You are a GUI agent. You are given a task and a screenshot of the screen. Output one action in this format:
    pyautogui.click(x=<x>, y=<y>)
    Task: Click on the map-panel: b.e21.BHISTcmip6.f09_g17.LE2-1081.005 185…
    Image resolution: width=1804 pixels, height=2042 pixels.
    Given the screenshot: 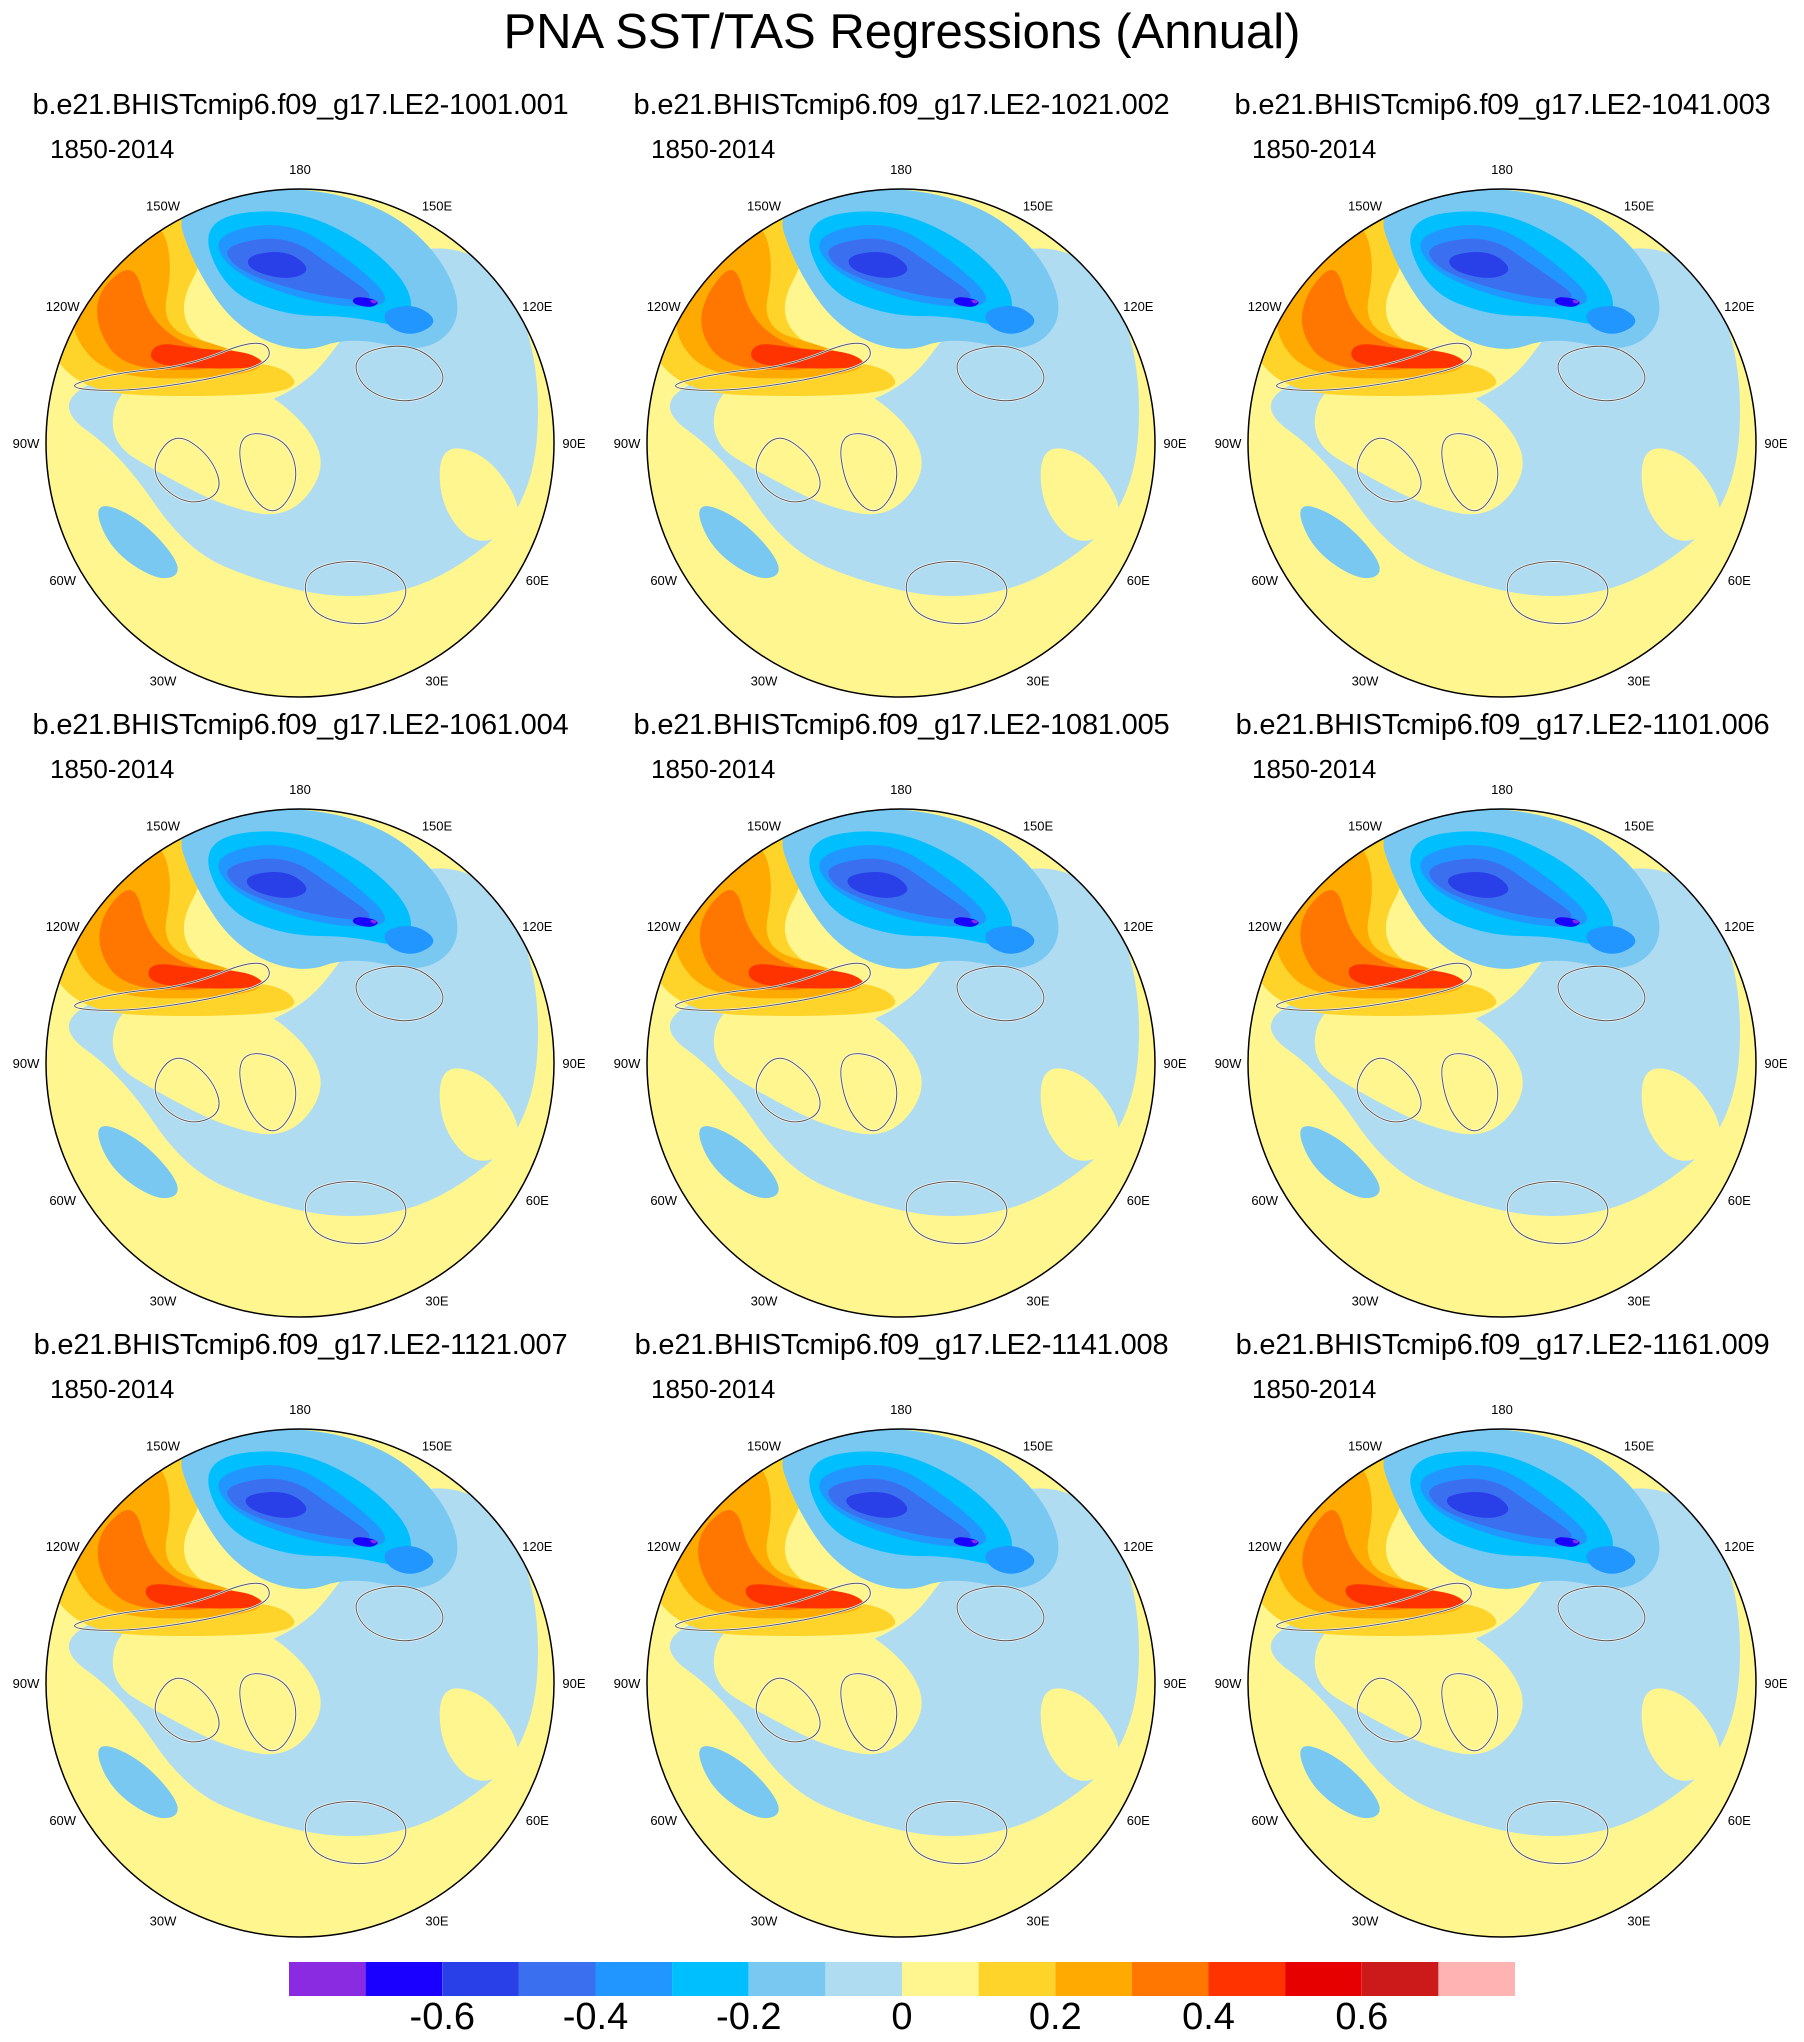 What is the action you would take?
    pyautogui.click(x=901, y=1016)
    